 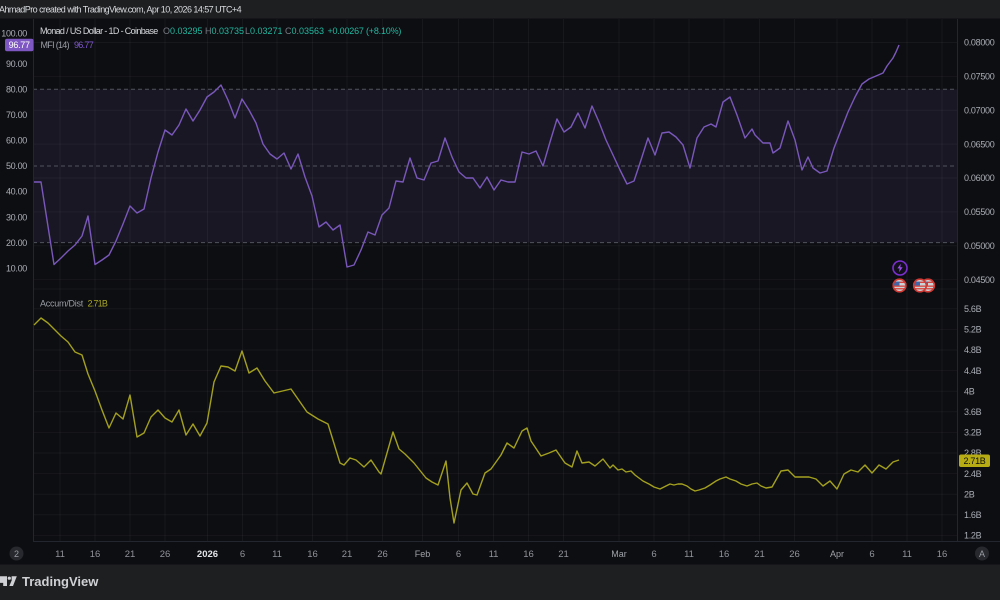 I want to click on svg-text: 100.00, so click(x=14, y=34).